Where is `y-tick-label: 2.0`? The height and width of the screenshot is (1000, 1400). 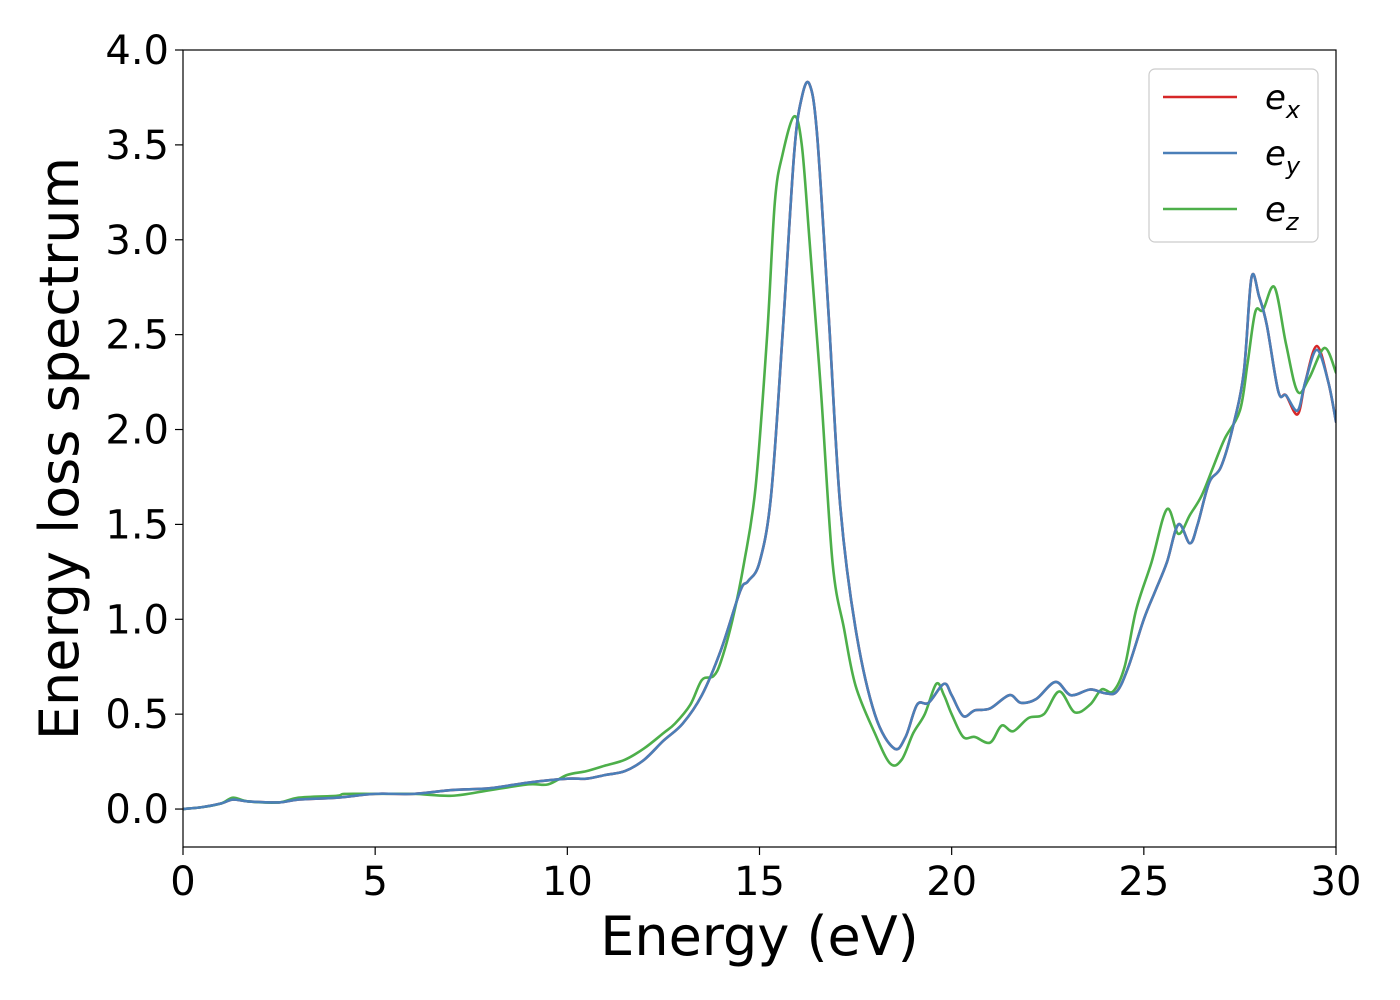
y-tick-label: 2.0 is located at coordinates (137, 431).